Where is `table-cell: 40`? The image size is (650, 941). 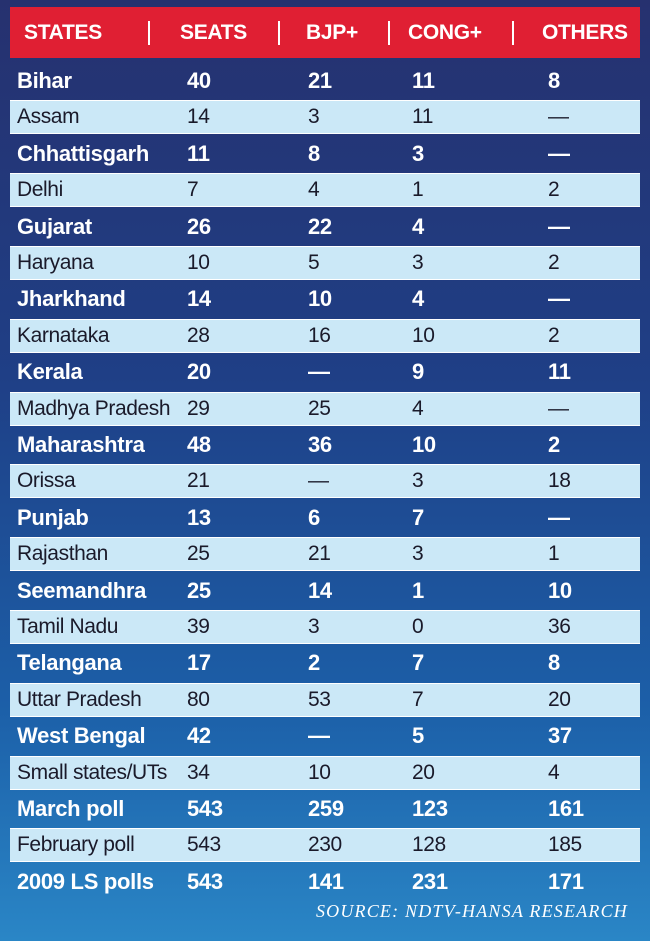
table-cell: 40 is located at coordinates (199, 80).